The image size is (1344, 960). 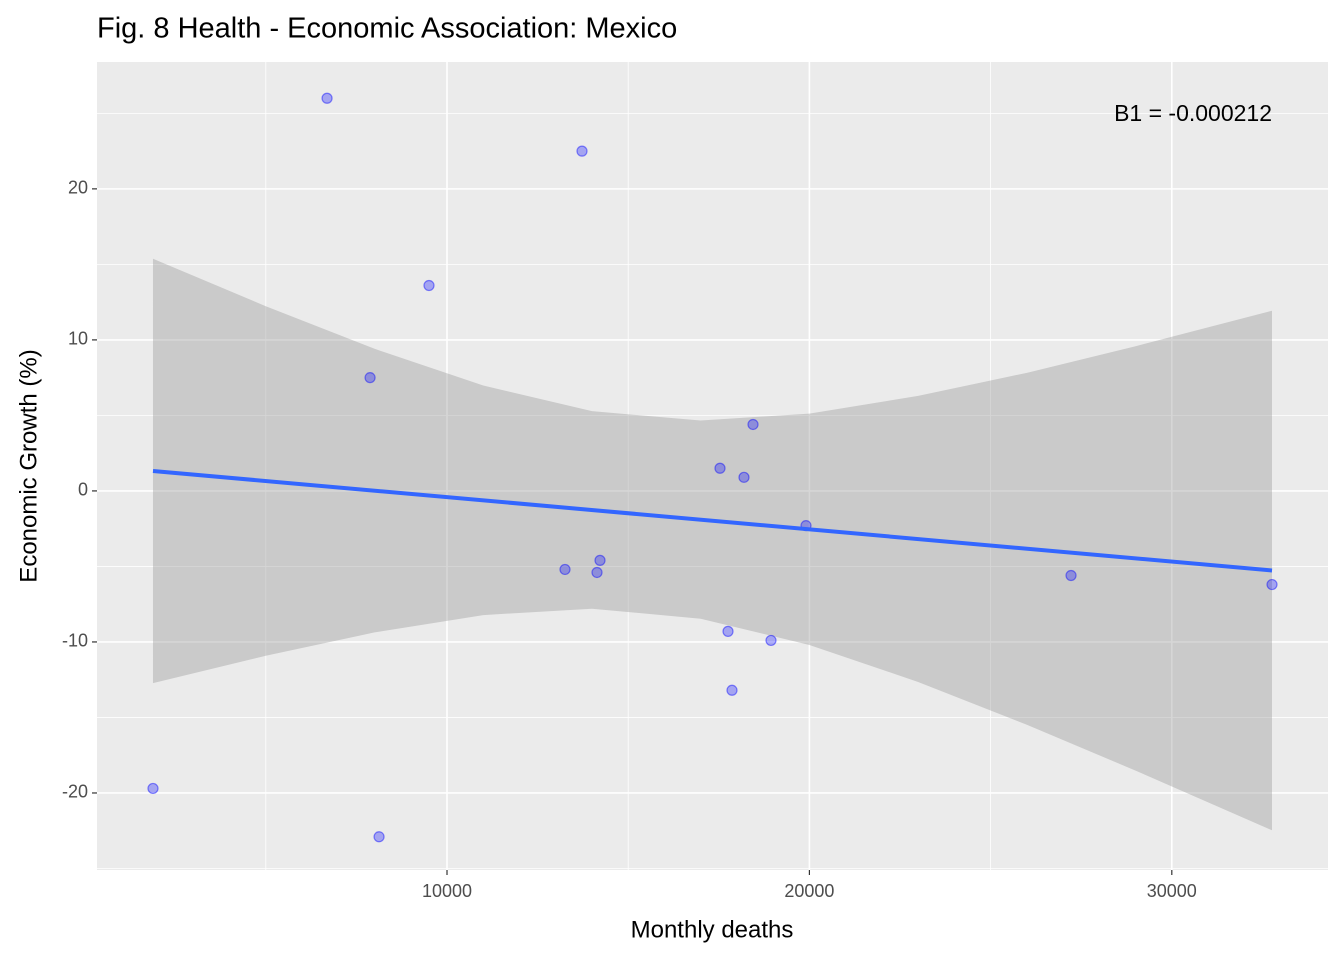 What do you see at coordinates (28, 465) in the screenshot?
I see `y-axis-title: Economic Growth (%)` at bounding box center [28, 465].